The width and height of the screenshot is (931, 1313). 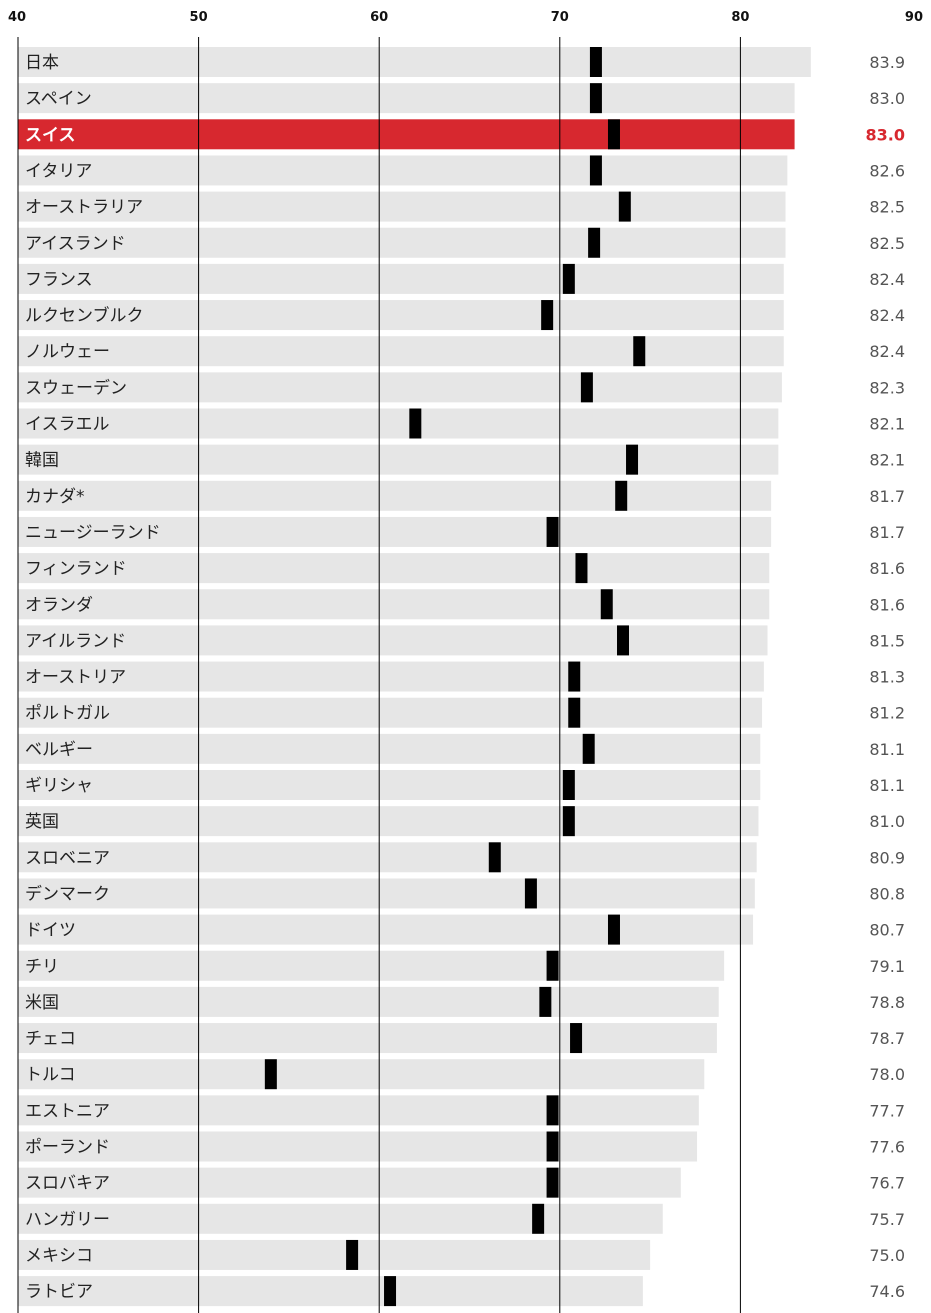 I want to click on value-label: 81.3, so click(x=887, y=677).